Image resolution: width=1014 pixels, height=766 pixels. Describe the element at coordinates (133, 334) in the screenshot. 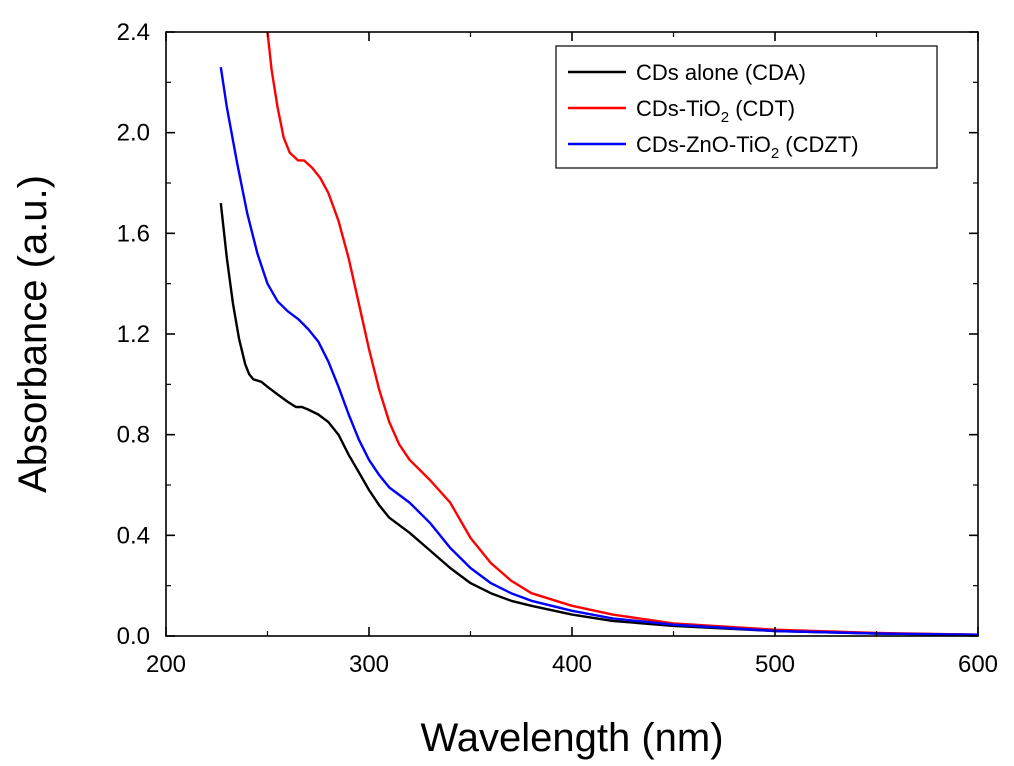

I see `y-tick-label: 1.2` at that location.